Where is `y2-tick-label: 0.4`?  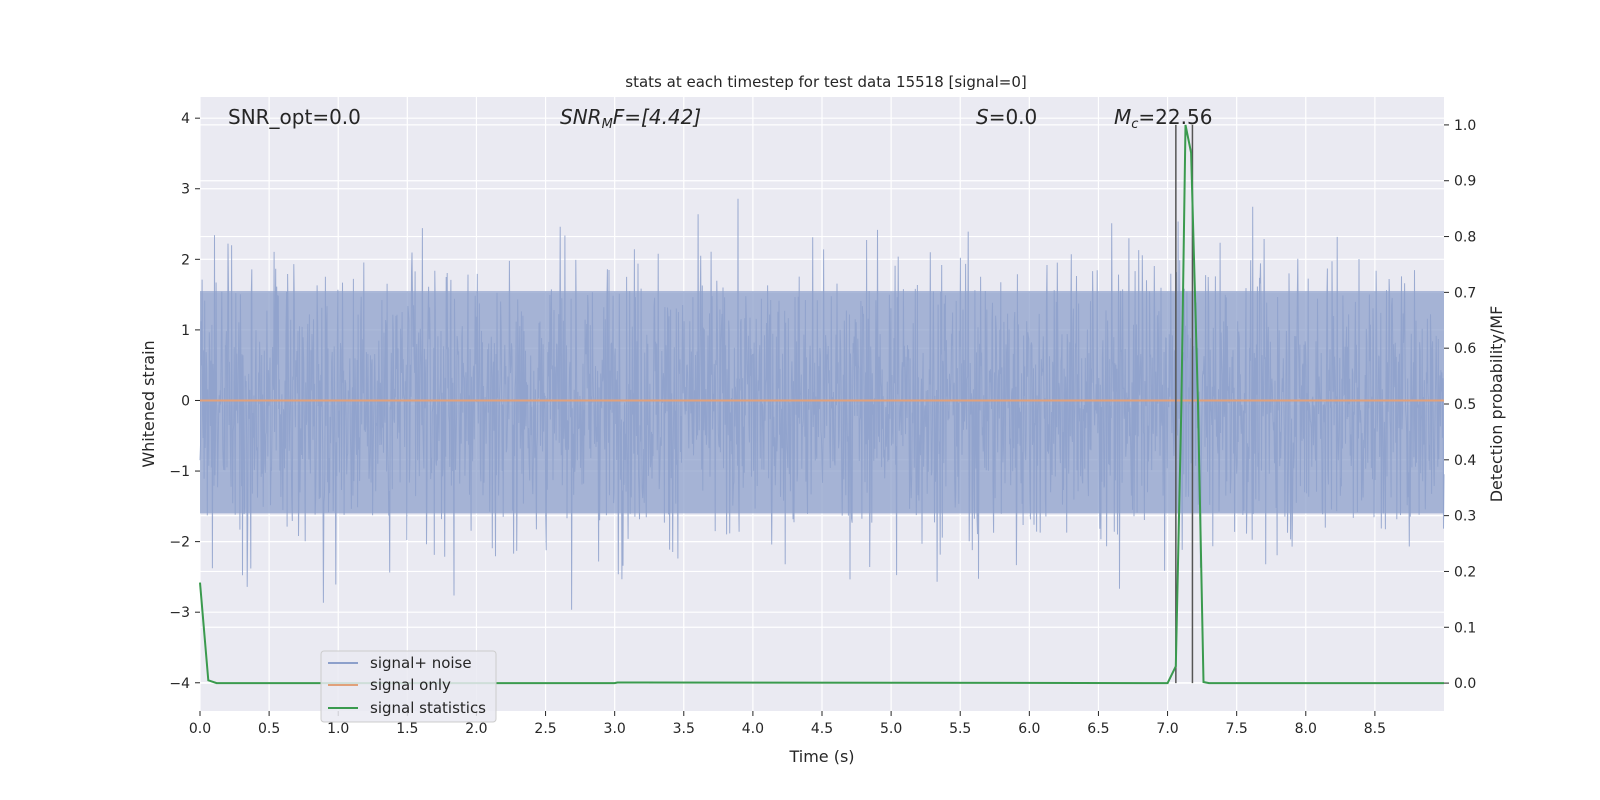 y2-tick-label: 0.4 is located at coordinates (1465, 461).